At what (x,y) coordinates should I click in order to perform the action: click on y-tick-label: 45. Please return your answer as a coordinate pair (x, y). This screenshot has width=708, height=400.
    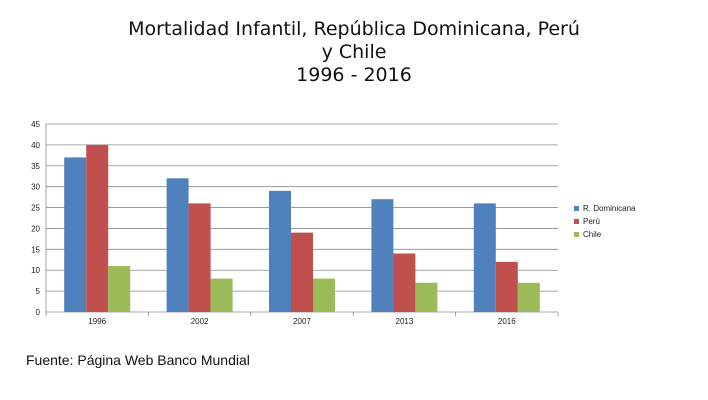
    Looking at the image, I should click on (35, 124).